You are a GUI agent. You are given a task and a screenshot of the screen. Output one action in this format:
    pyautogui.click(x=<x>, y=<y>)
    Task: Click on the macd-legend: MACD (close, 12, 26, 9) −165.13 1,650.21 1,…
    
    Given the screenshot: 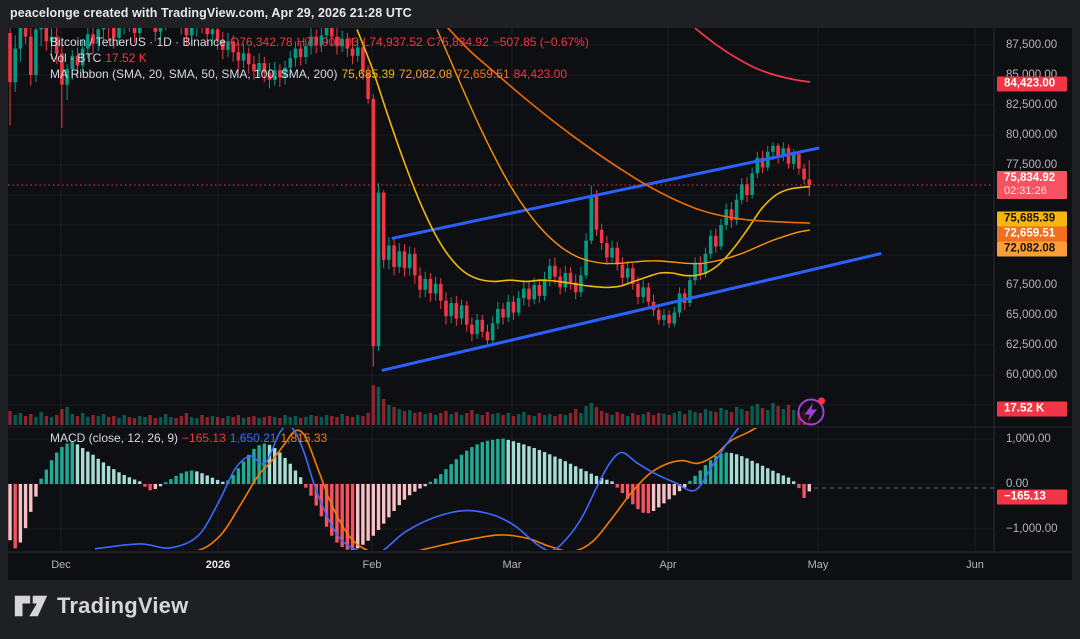 What is the action you would take?
    pyautogui.click(x=192, y=438)
    